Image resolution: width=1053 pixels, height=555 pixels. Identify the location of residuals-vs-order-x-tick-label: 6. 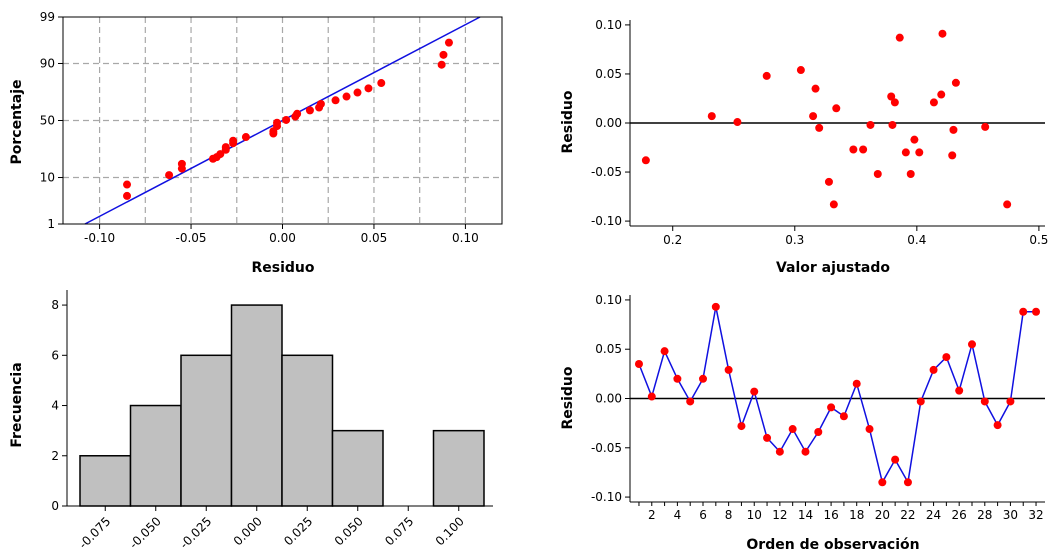
(703, 515).